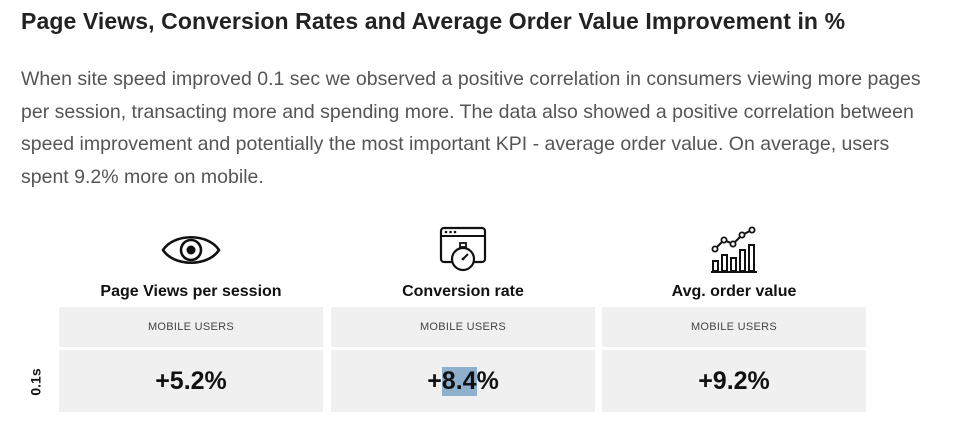 The width and height of the screenshot is (953, 428). What do you see at coordinates (487, 380) in the screenshot?
I see `value-suffix: %` at bounding box center [487, 380].